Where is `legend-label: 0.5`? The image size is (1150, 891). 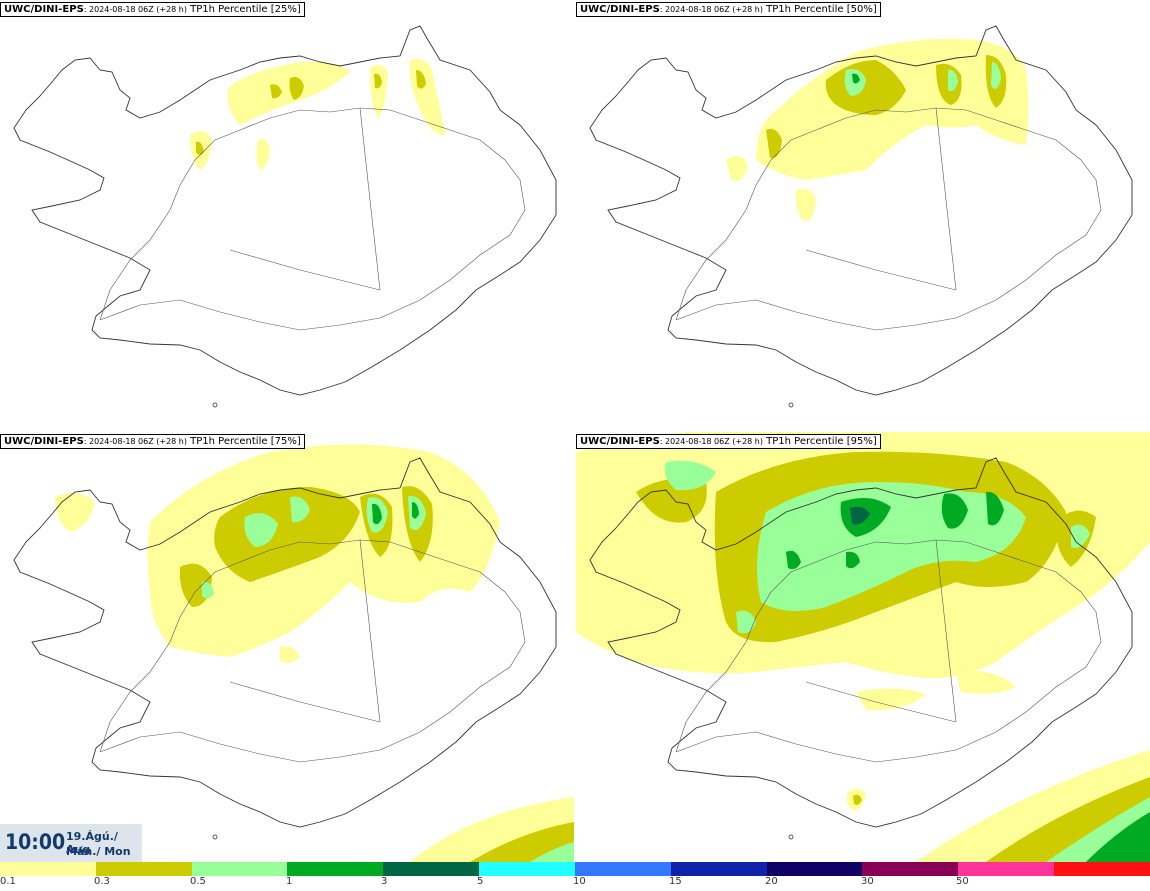
legend-label: 0.5 is located at coordinates (198, 881).